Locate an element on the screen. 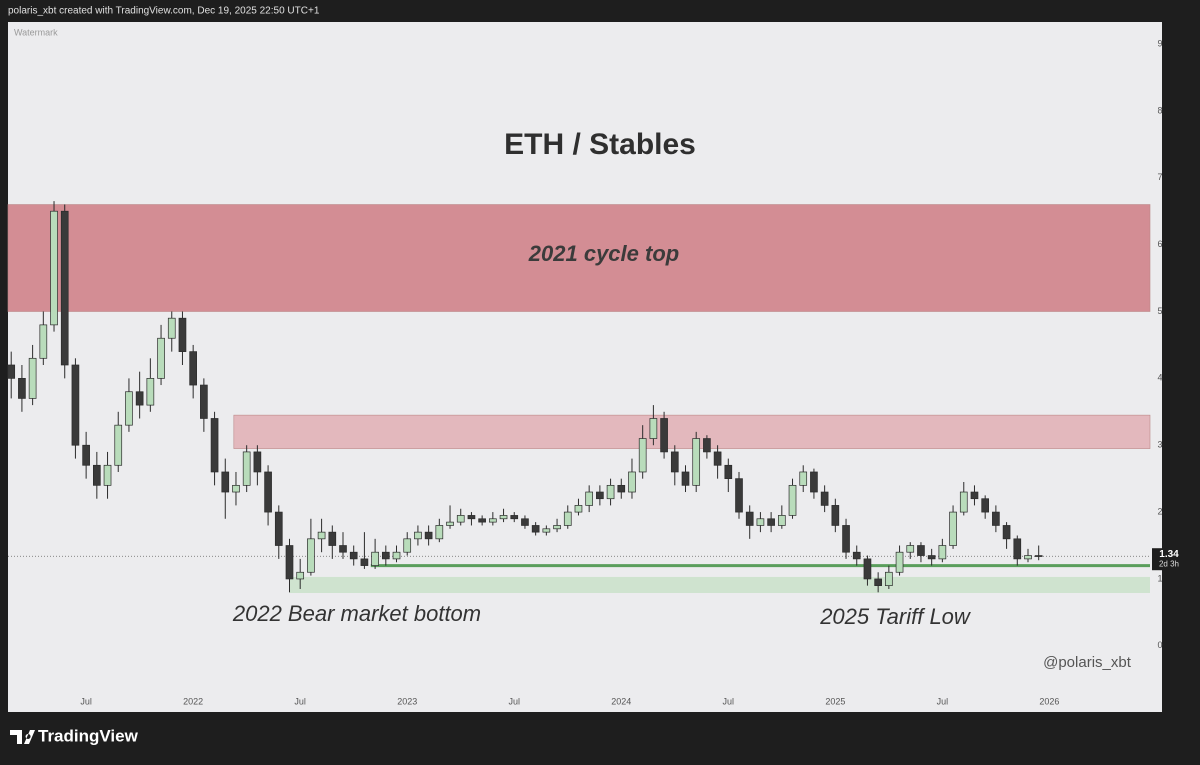 This screenshot has width=1200, height=765. y-tick-label: 3 is located at coordinates (1159, 445).